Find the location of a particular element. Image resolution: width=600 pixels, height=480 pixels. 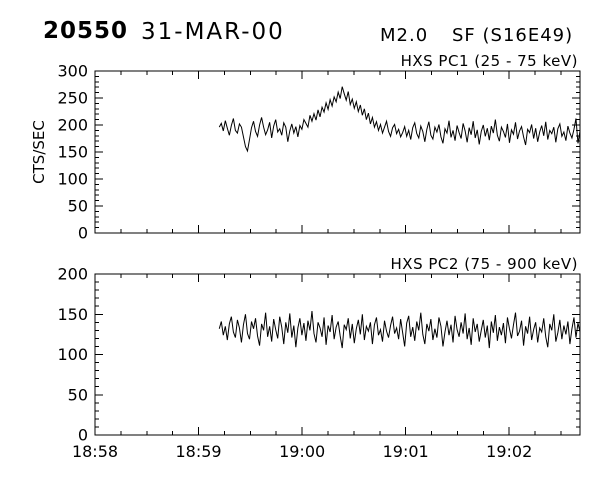

goes-class: M2.0 is located at coordinates (404, 35).